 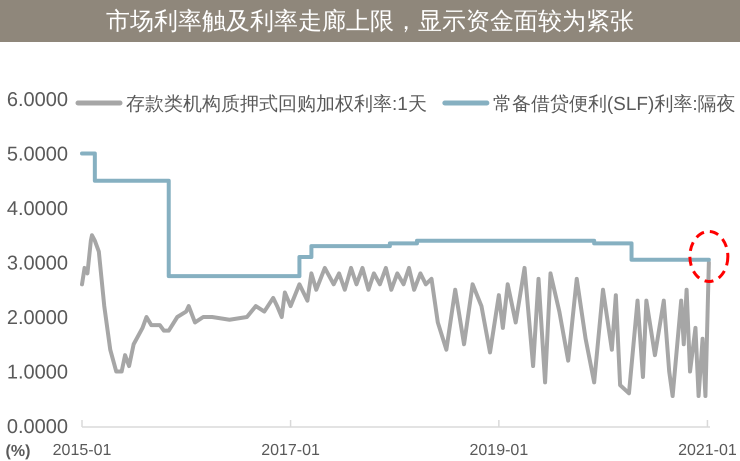 I want to click on legend-label: 存款类机构质押式回购加权利率:1天, so click(x=276, y=104).